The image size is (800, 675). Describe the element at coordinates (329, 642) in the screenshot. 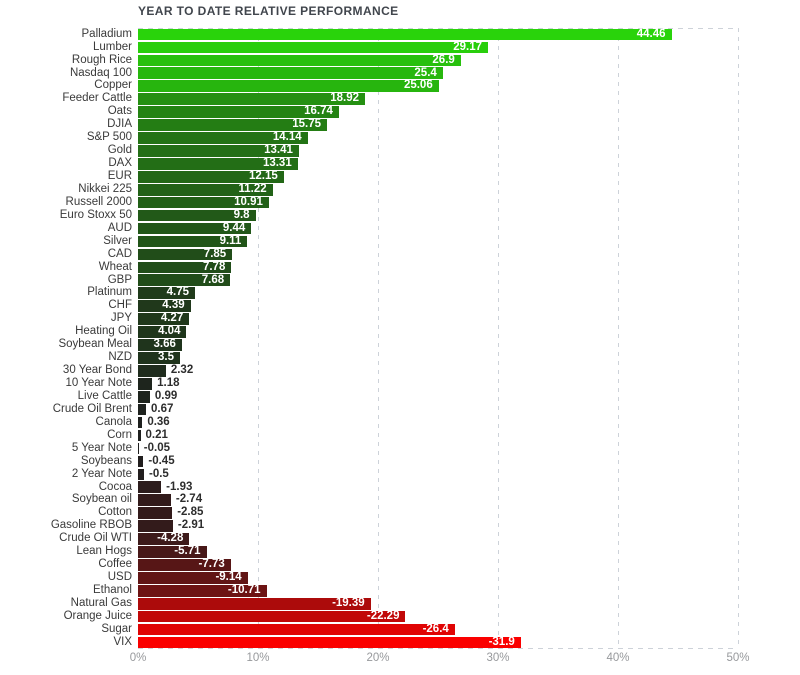

I see `bar-vix: -31.9` at that location.